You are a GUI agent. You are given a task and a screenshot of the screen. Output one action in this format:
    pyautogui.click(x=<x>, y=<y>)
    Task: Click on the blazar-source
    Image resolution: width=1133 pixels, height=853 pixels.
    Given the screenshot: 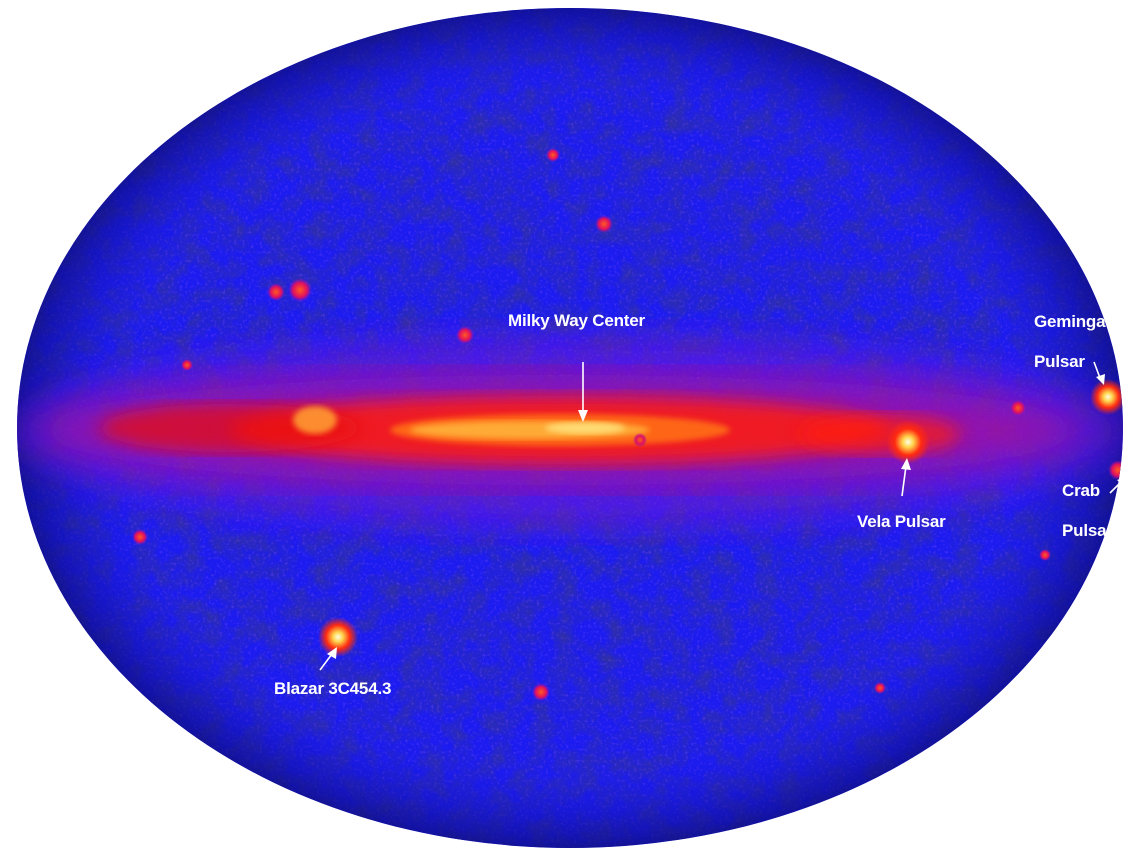 What is the action you would take?
    pyautogui.click(x=338, y=637)
    